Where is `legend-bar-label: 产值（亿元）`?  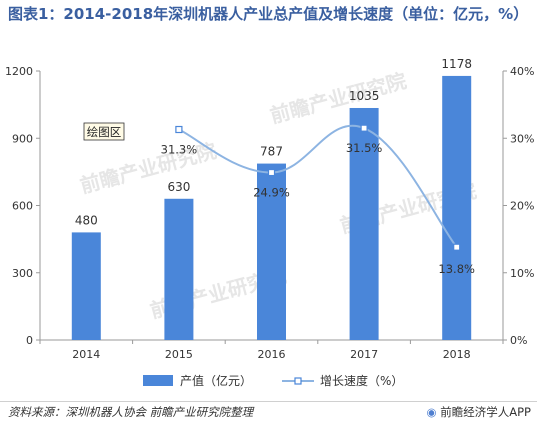
legend-bar-label: 产值（亿元） is located at coordinates (216, 380).